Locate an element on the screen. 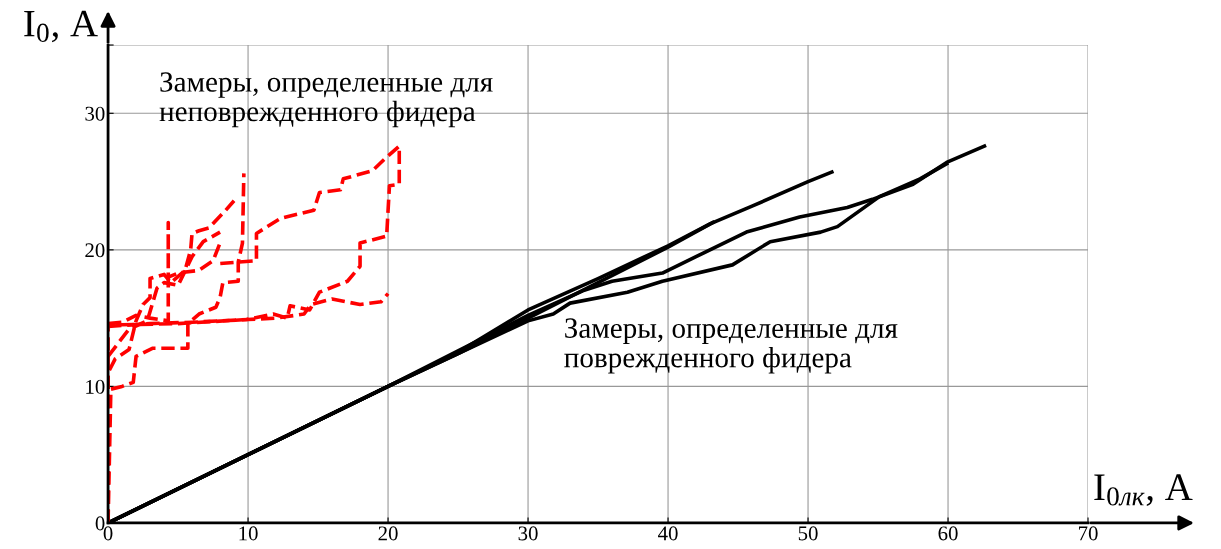 The image size is (1221, 549). y-tick-label: 10 is located at coordinates (95, 386).